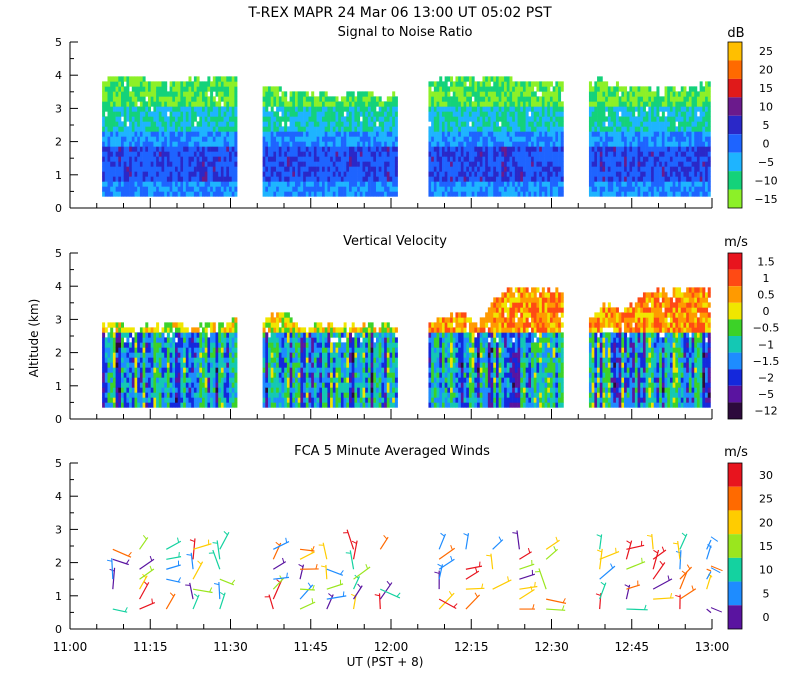 This screenshot has height=700, width=800. Describe the element at coordinates (58, 208) in the screenshot. I see `y-tick-label: 0` at that location.